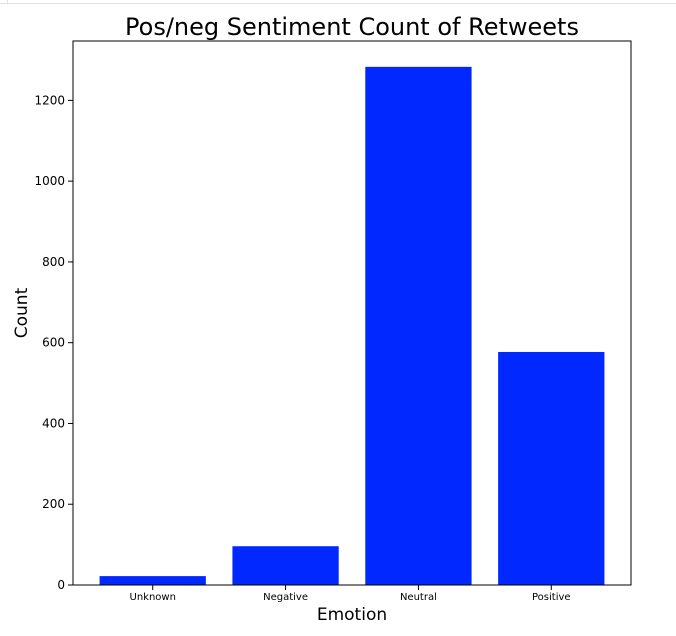 Image resolution: width=676 pixels, height=636 pixels. I want to click on y-tick-label: 400, so click(53, 423).